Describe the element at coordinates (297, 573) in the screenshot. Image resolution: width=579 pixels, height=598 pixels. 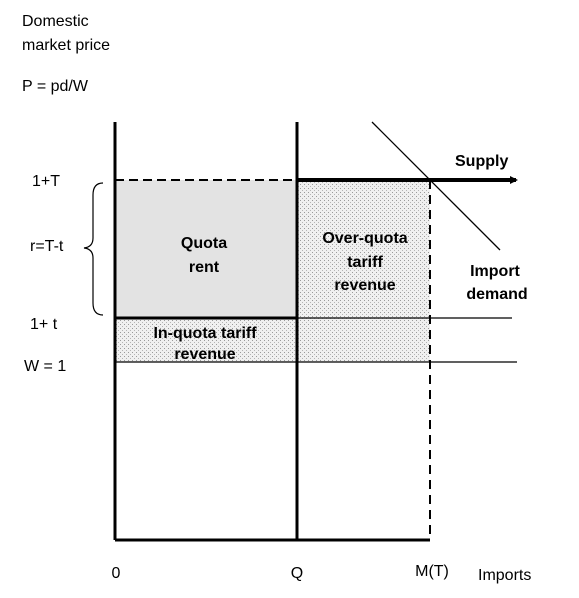
I see `x-mark: Q` at that location.